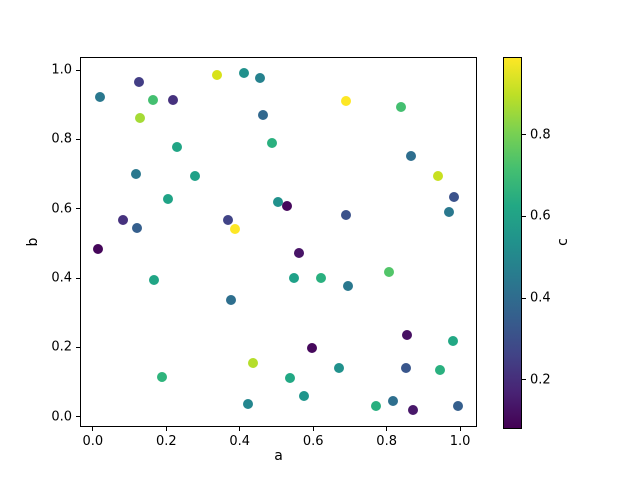 Image resolution: width=640 pixels, height=480 pixels. Describe the element at coordinates (61, 278) in the screenshot. I see `y-tick-label: 0.4` at that location.